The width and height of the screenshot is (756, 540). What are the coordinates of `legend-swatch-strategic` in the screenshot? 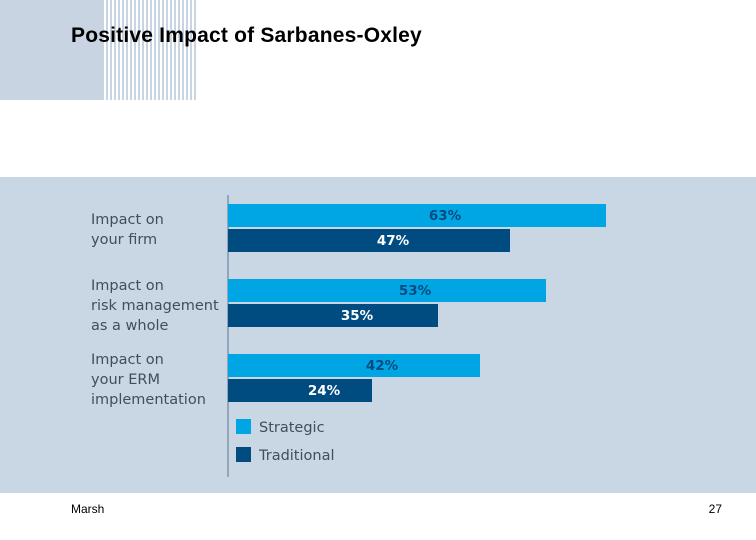 It's located at (243, 426).